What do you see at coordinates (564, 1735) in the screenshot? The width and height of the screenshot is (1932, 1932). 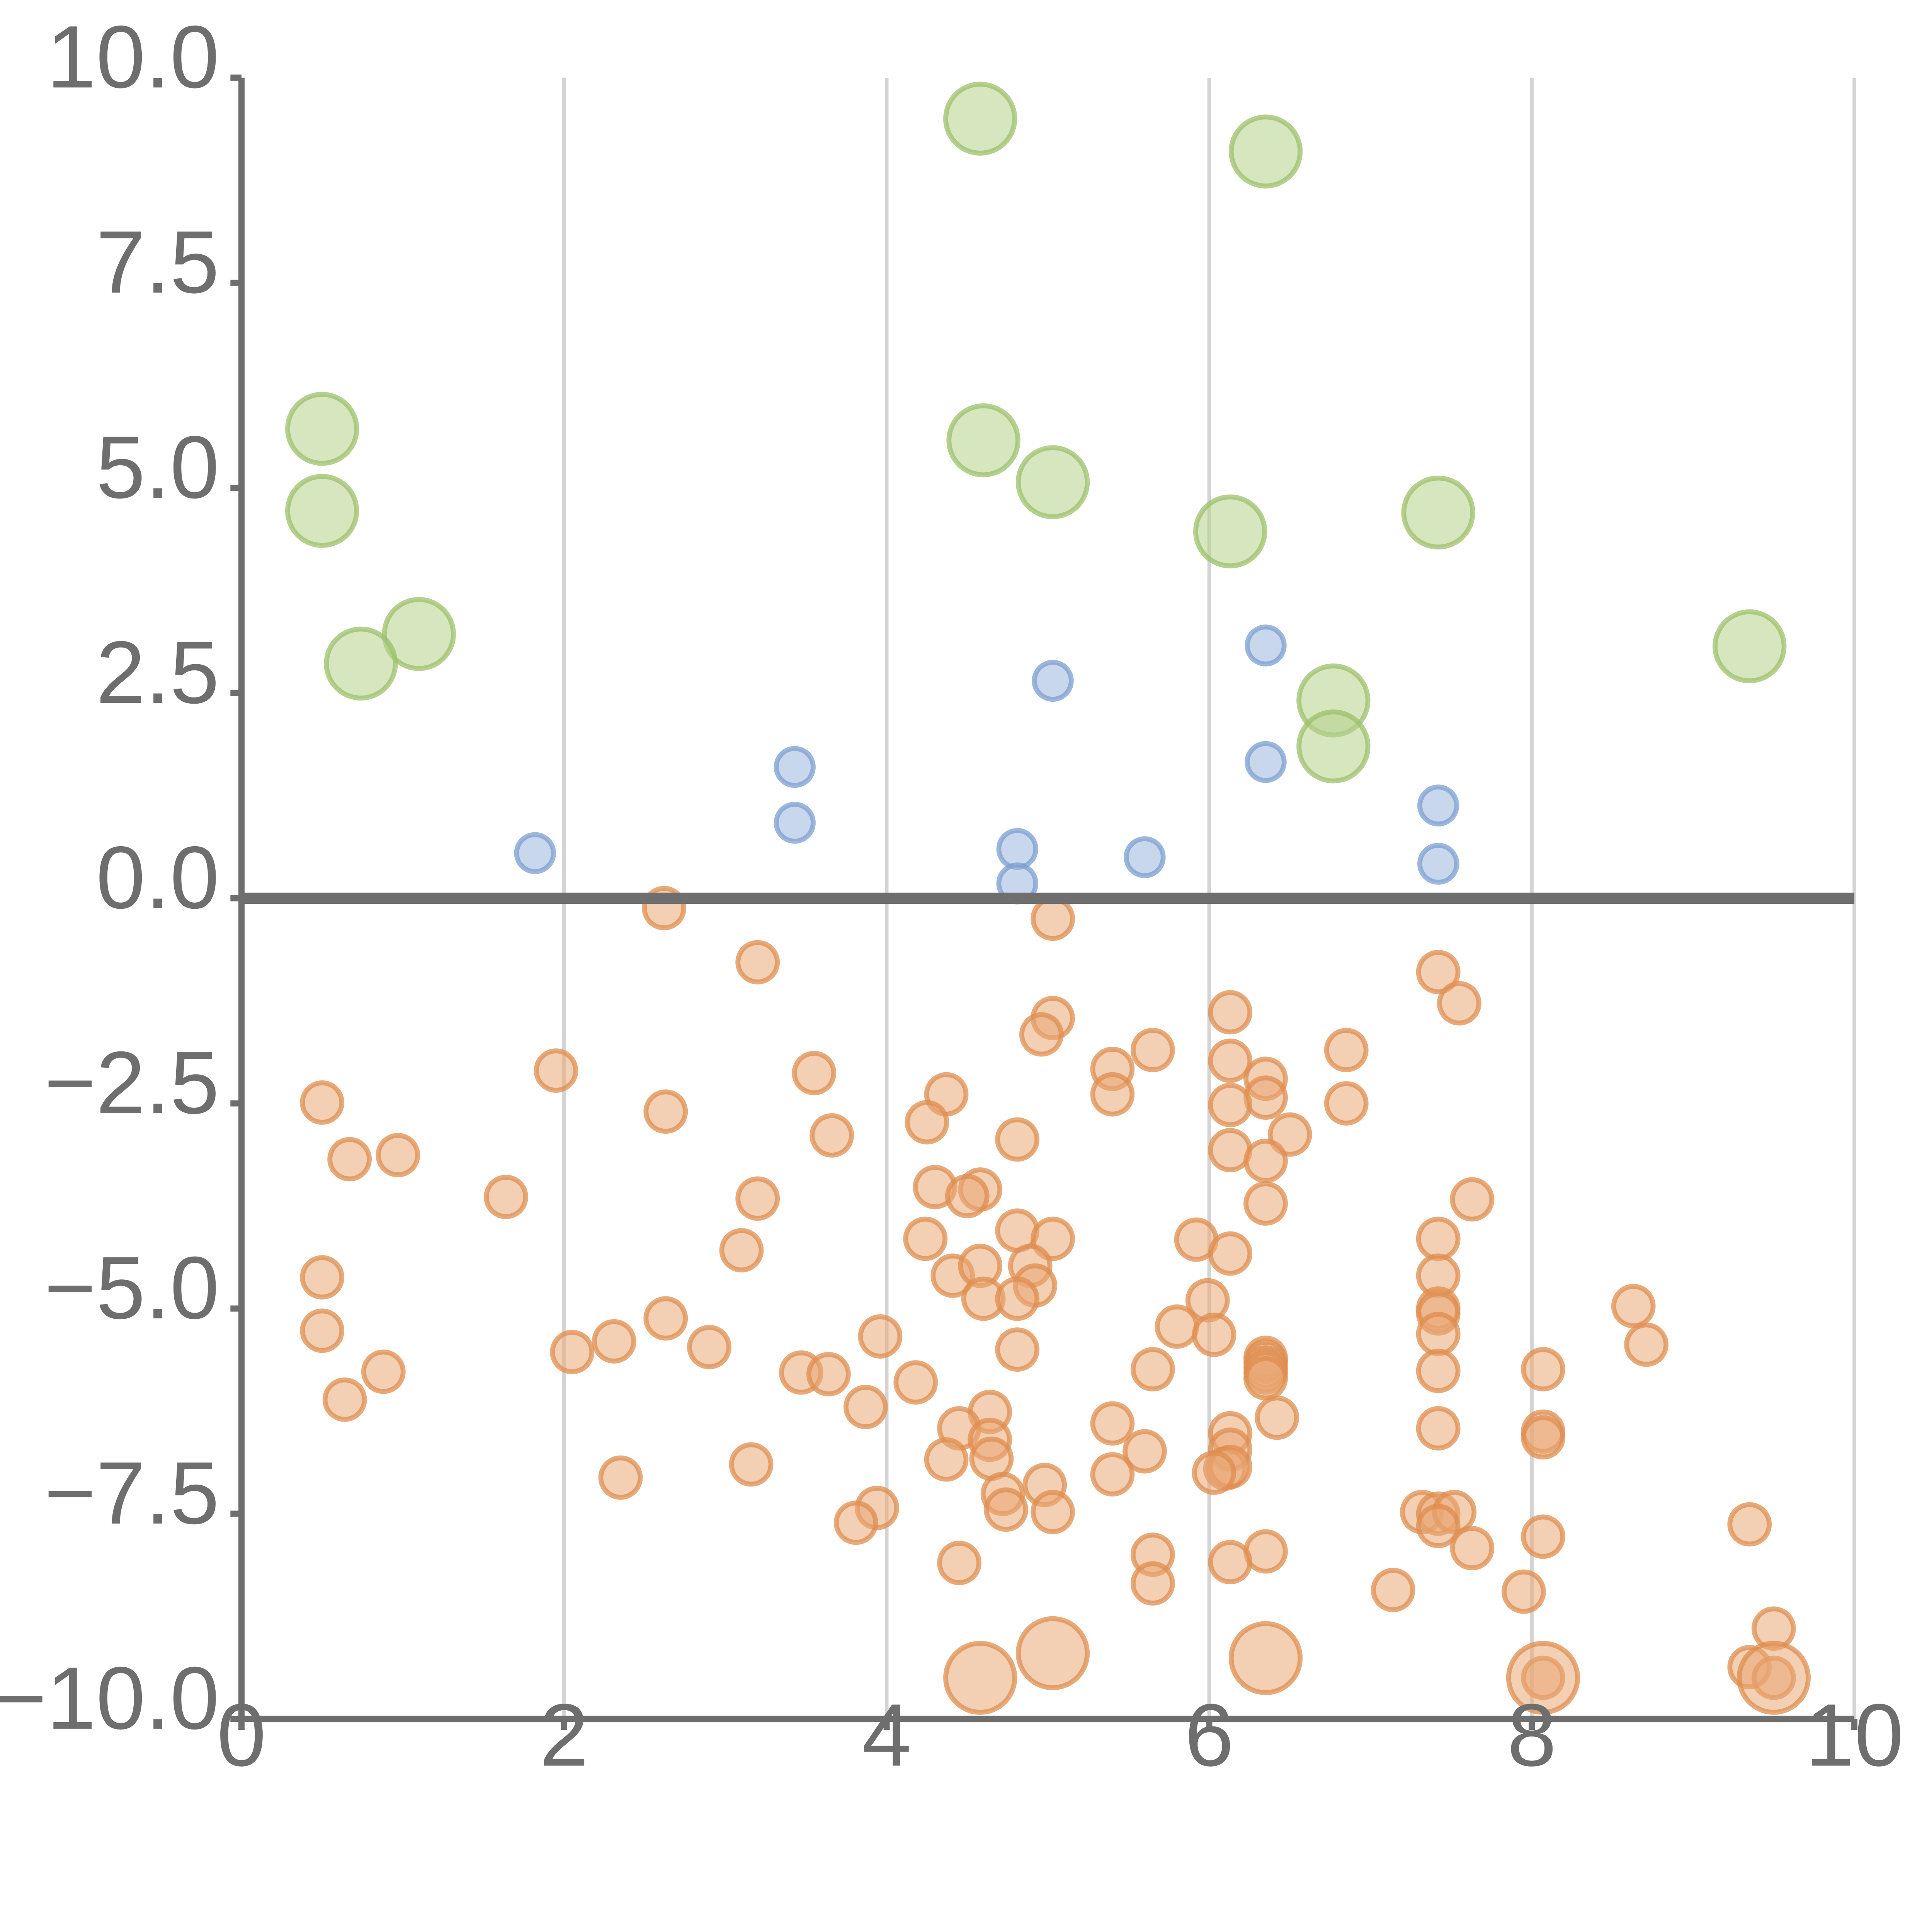 I see `x-tick-label: 2` at bounding box center [564, 1735].